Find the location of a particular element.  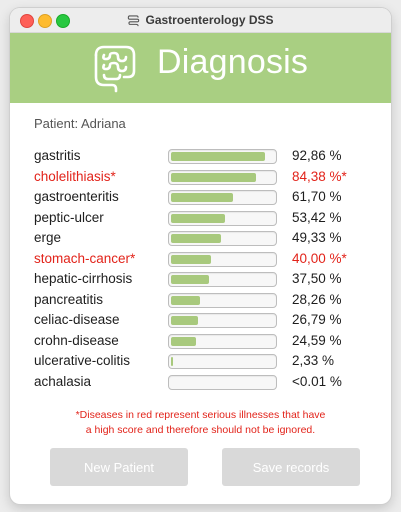

diagnosis-percent: 53,42 % is located at coordinates (317, 217).